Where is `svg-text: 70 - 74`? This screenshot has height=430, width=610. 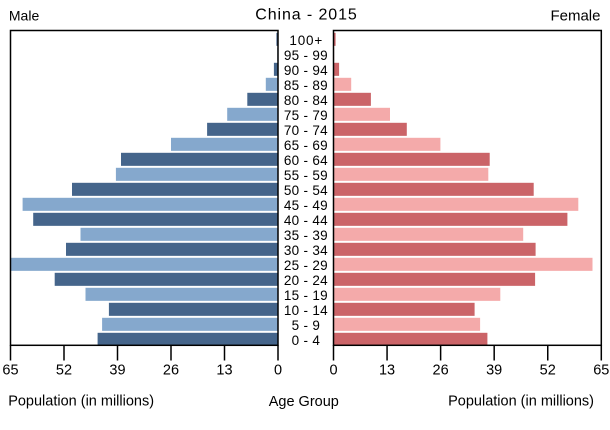 svg-text: 70 - 74 is located at coordinates (306, 130).